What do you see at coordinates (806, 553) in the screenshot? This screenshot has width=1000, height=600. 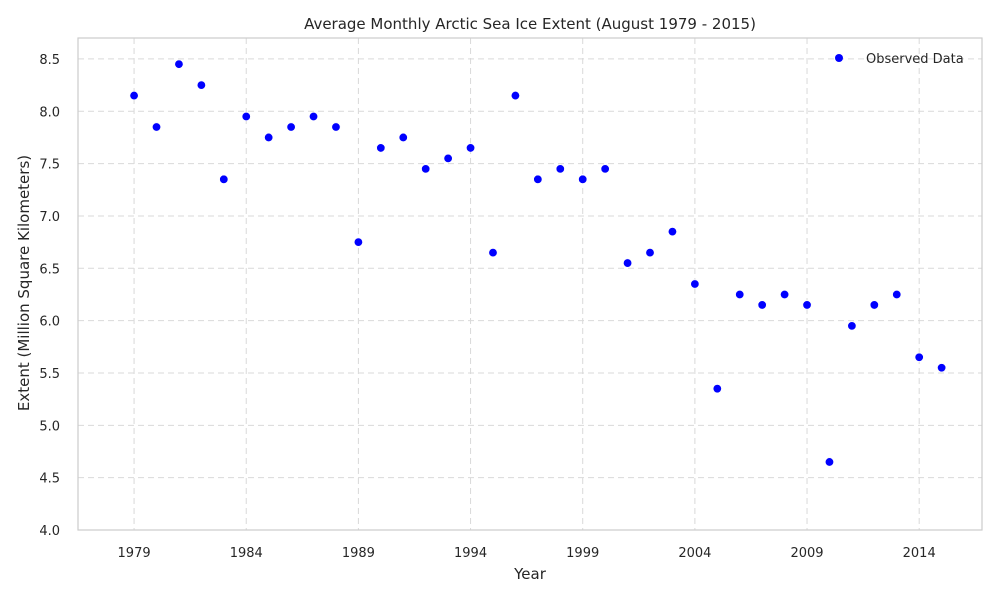 I see `x-tick-label: 2009` at bounding box center [806, 553].